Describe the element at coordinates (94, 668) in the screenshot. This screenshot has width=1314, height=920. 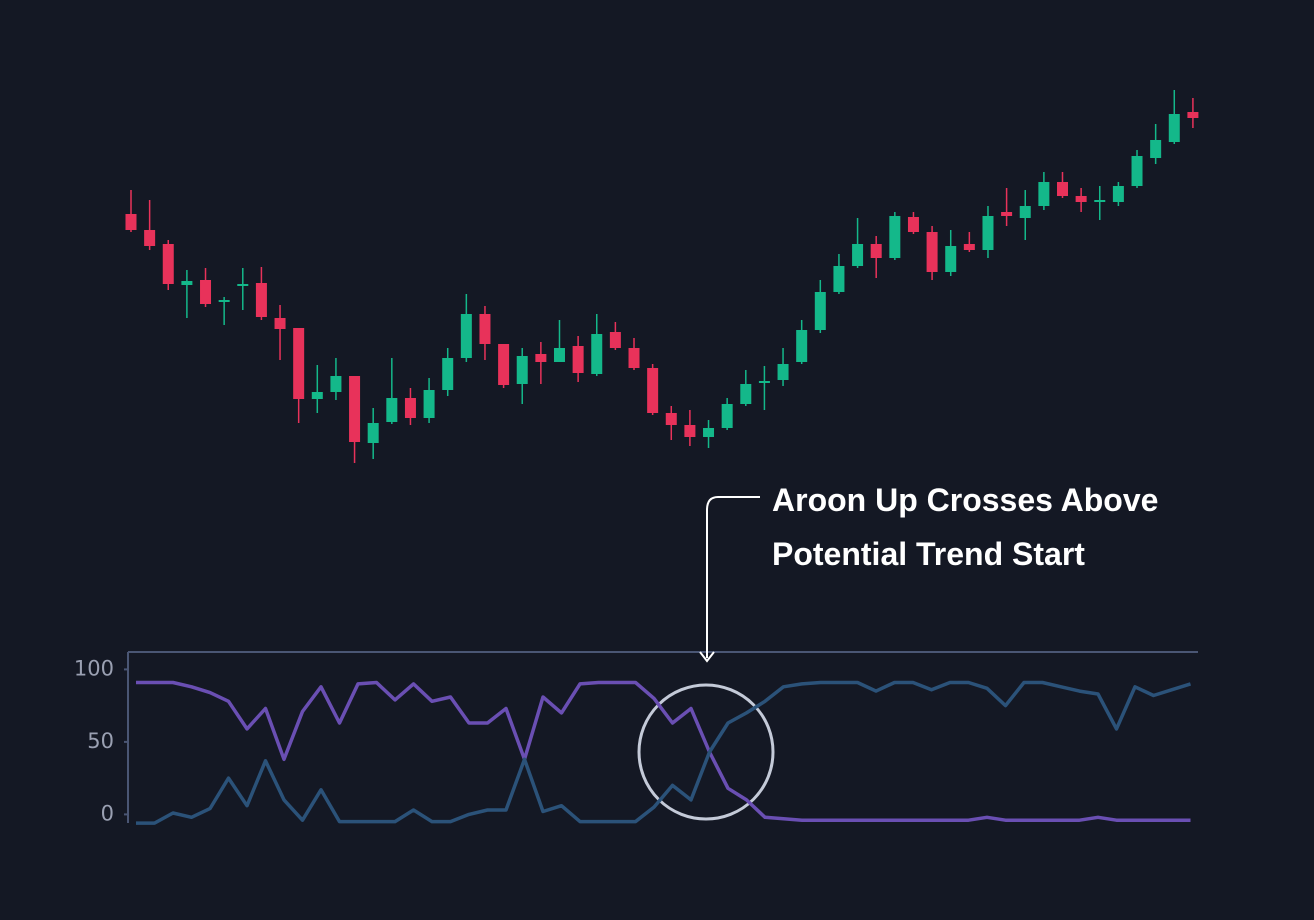
I see `y-tick-label: 100` at that location.